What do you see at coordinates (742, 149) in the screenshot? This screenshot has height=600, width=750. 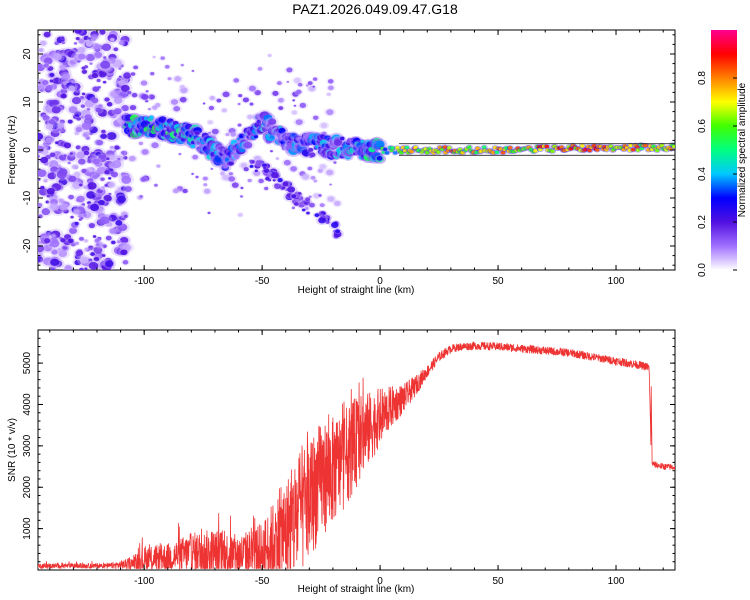 I see `colorbar-label: Normalized spectral amplitude` at bounding box center [742, 149].